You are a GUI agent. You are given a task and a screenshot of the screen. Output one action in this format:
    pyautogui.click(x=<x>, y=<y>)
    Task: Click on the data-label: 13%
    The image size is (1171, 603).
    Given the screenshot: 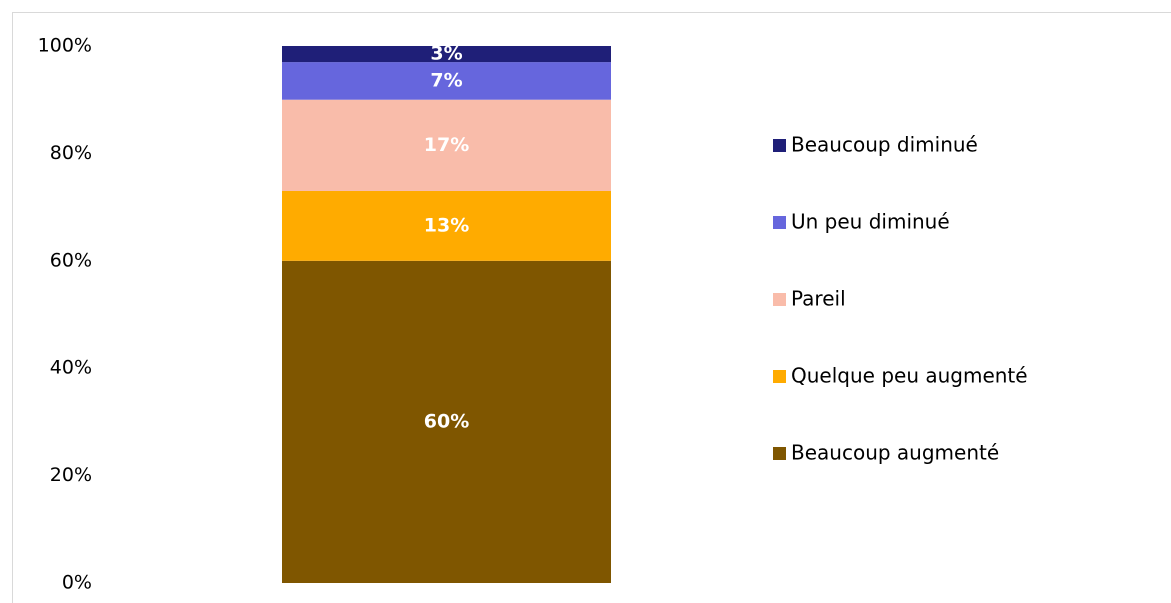 What is the action you would take?
    pyautogui.click(x=446, y=225)
    